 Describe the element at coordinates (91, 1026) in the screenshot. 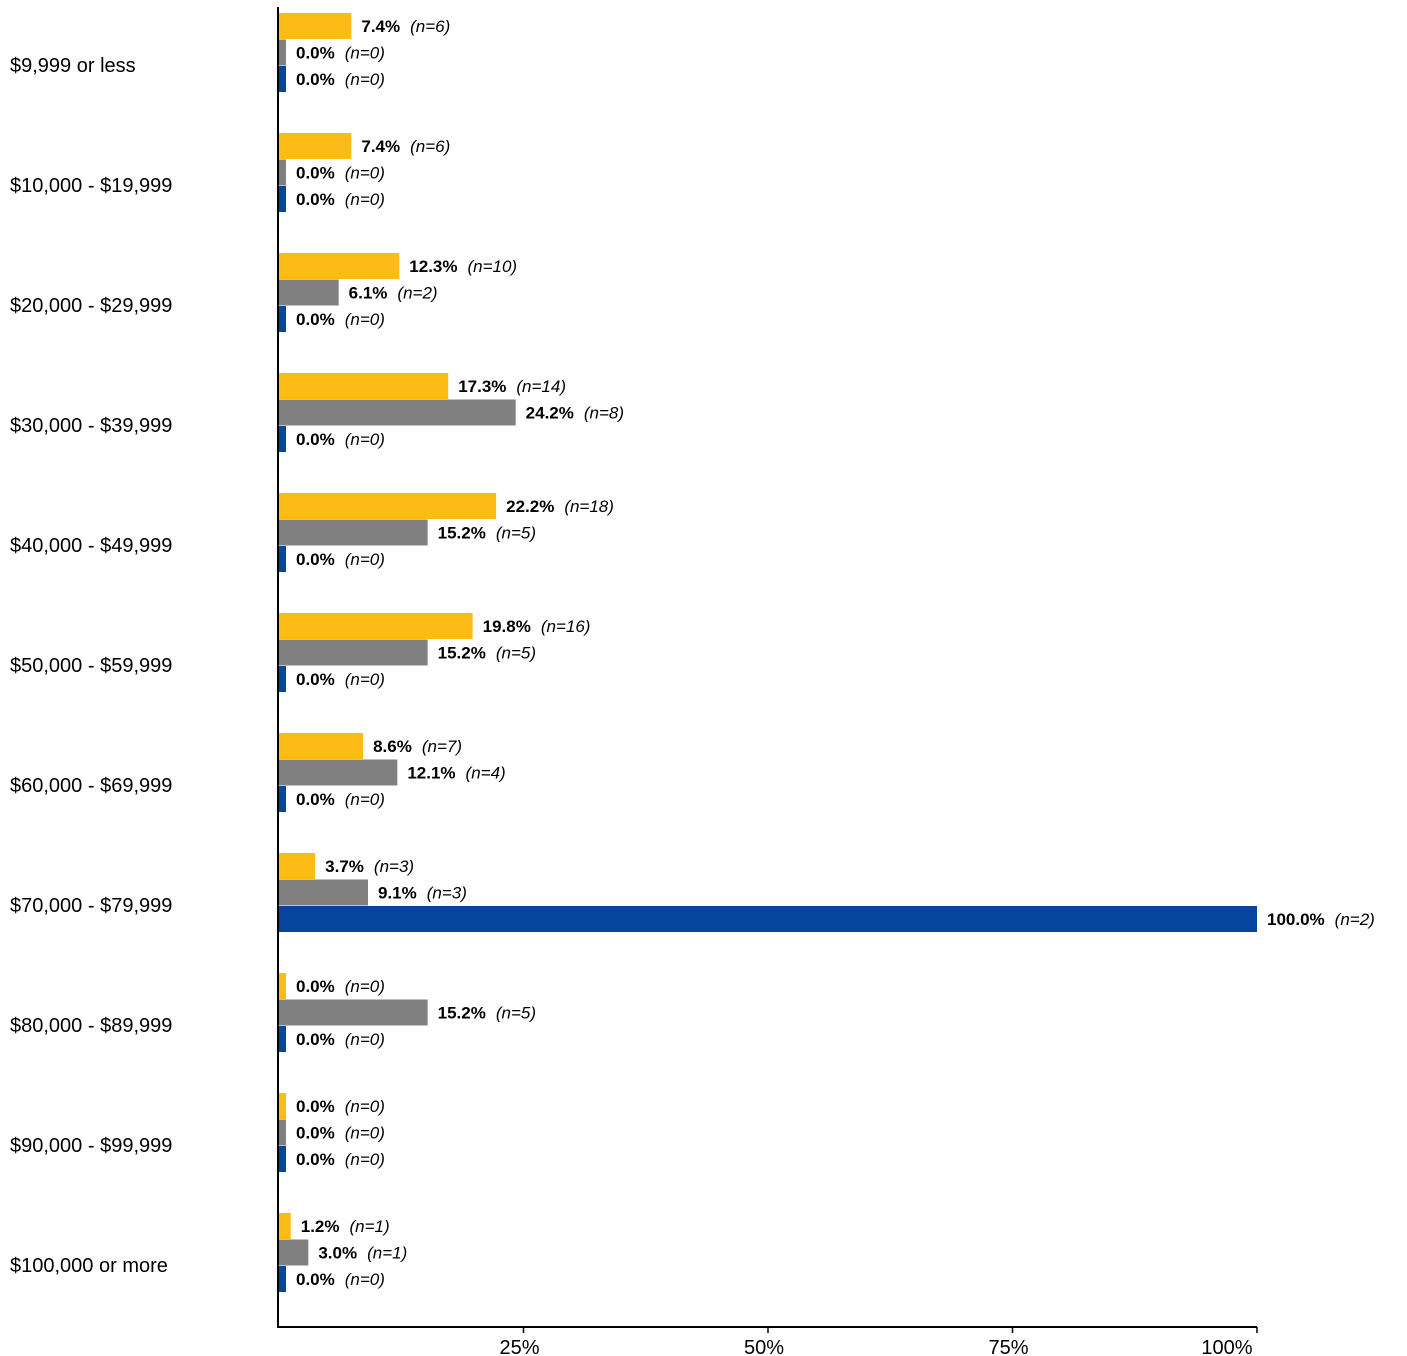

I see `category-label: $80,000 - $89,999` at that location.